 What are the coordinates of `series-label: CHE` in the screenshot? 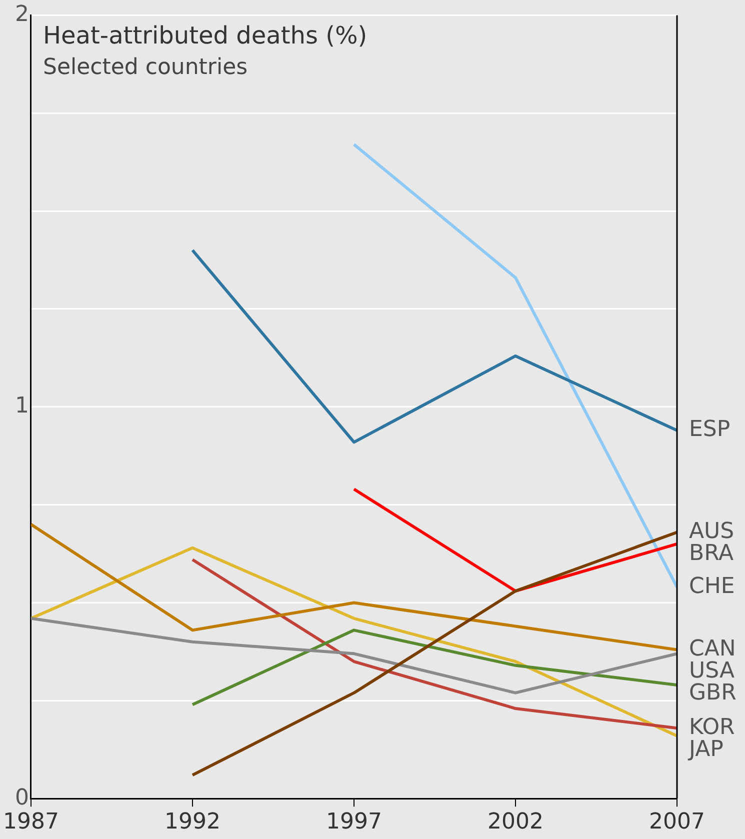 It's located at (712, 586).